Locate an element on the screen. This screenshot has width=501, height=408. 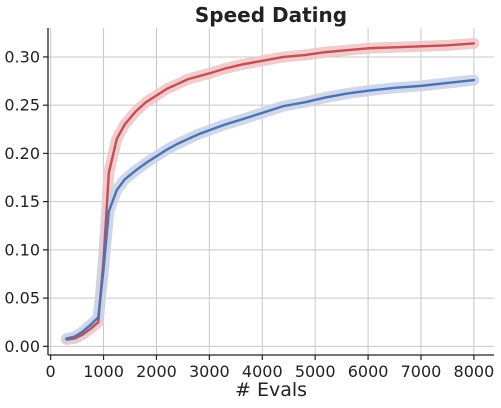
x-tick-label: 8000 is located at coordinates (474, 371).